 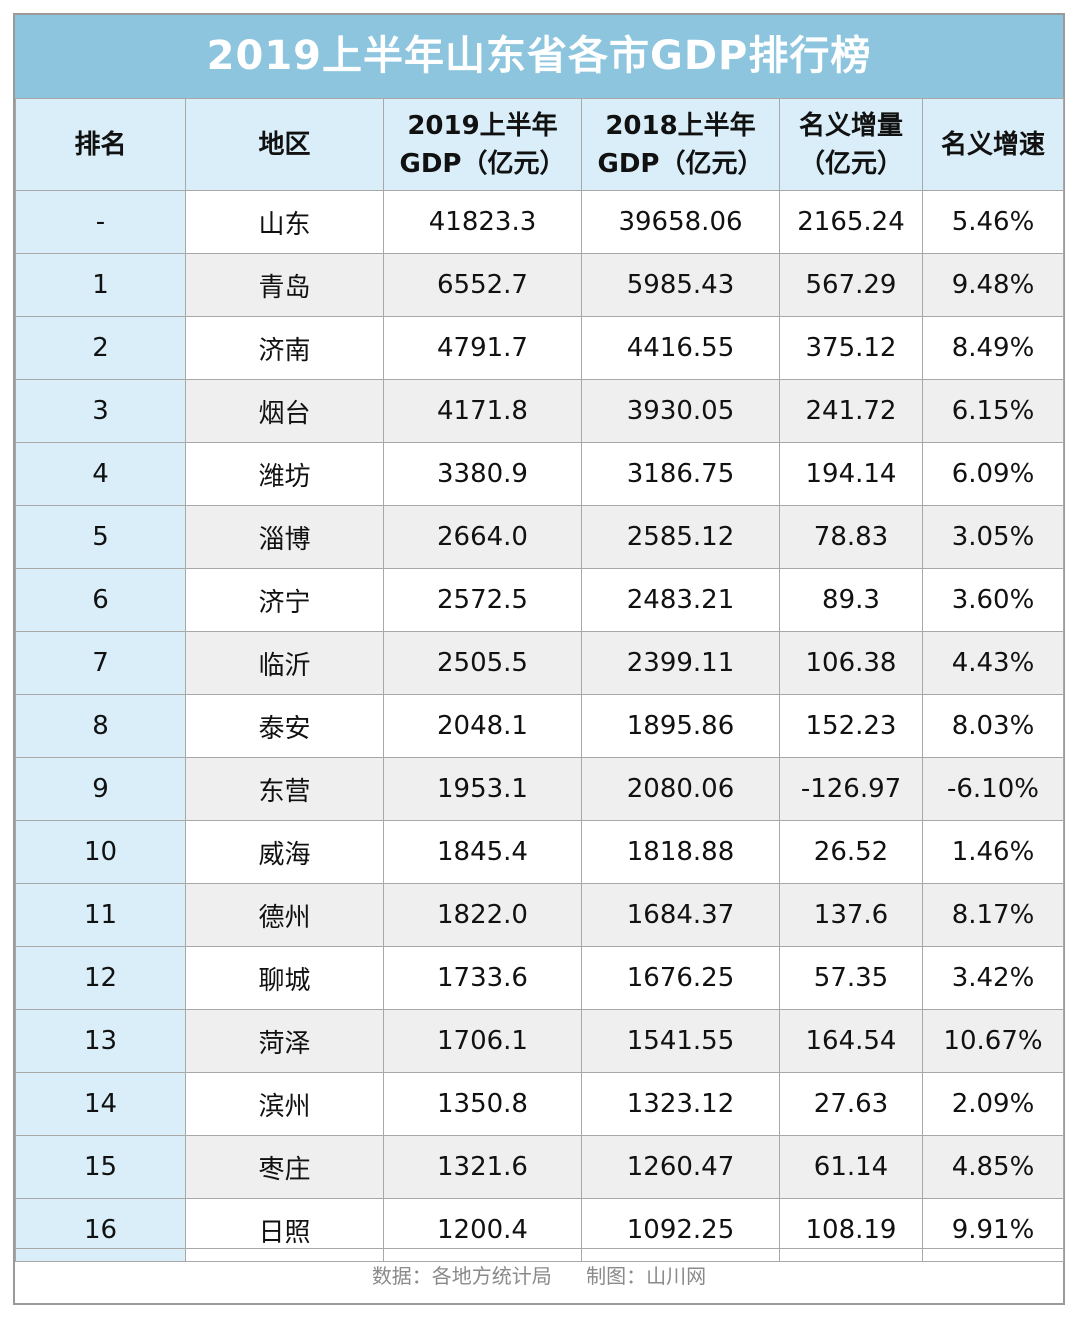 I want to click on cell-increase: 106.38, so click(x=851, y=663).